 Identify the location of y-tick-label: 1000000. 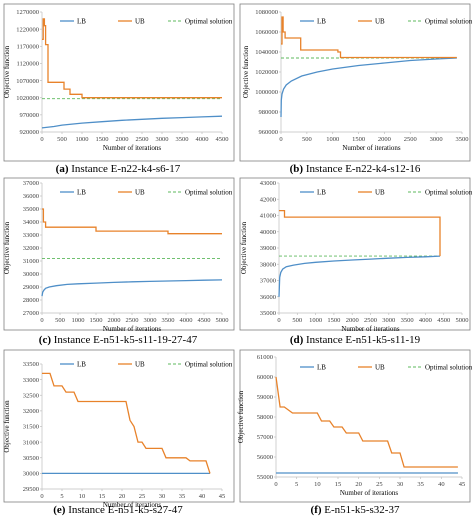
(266, 92).